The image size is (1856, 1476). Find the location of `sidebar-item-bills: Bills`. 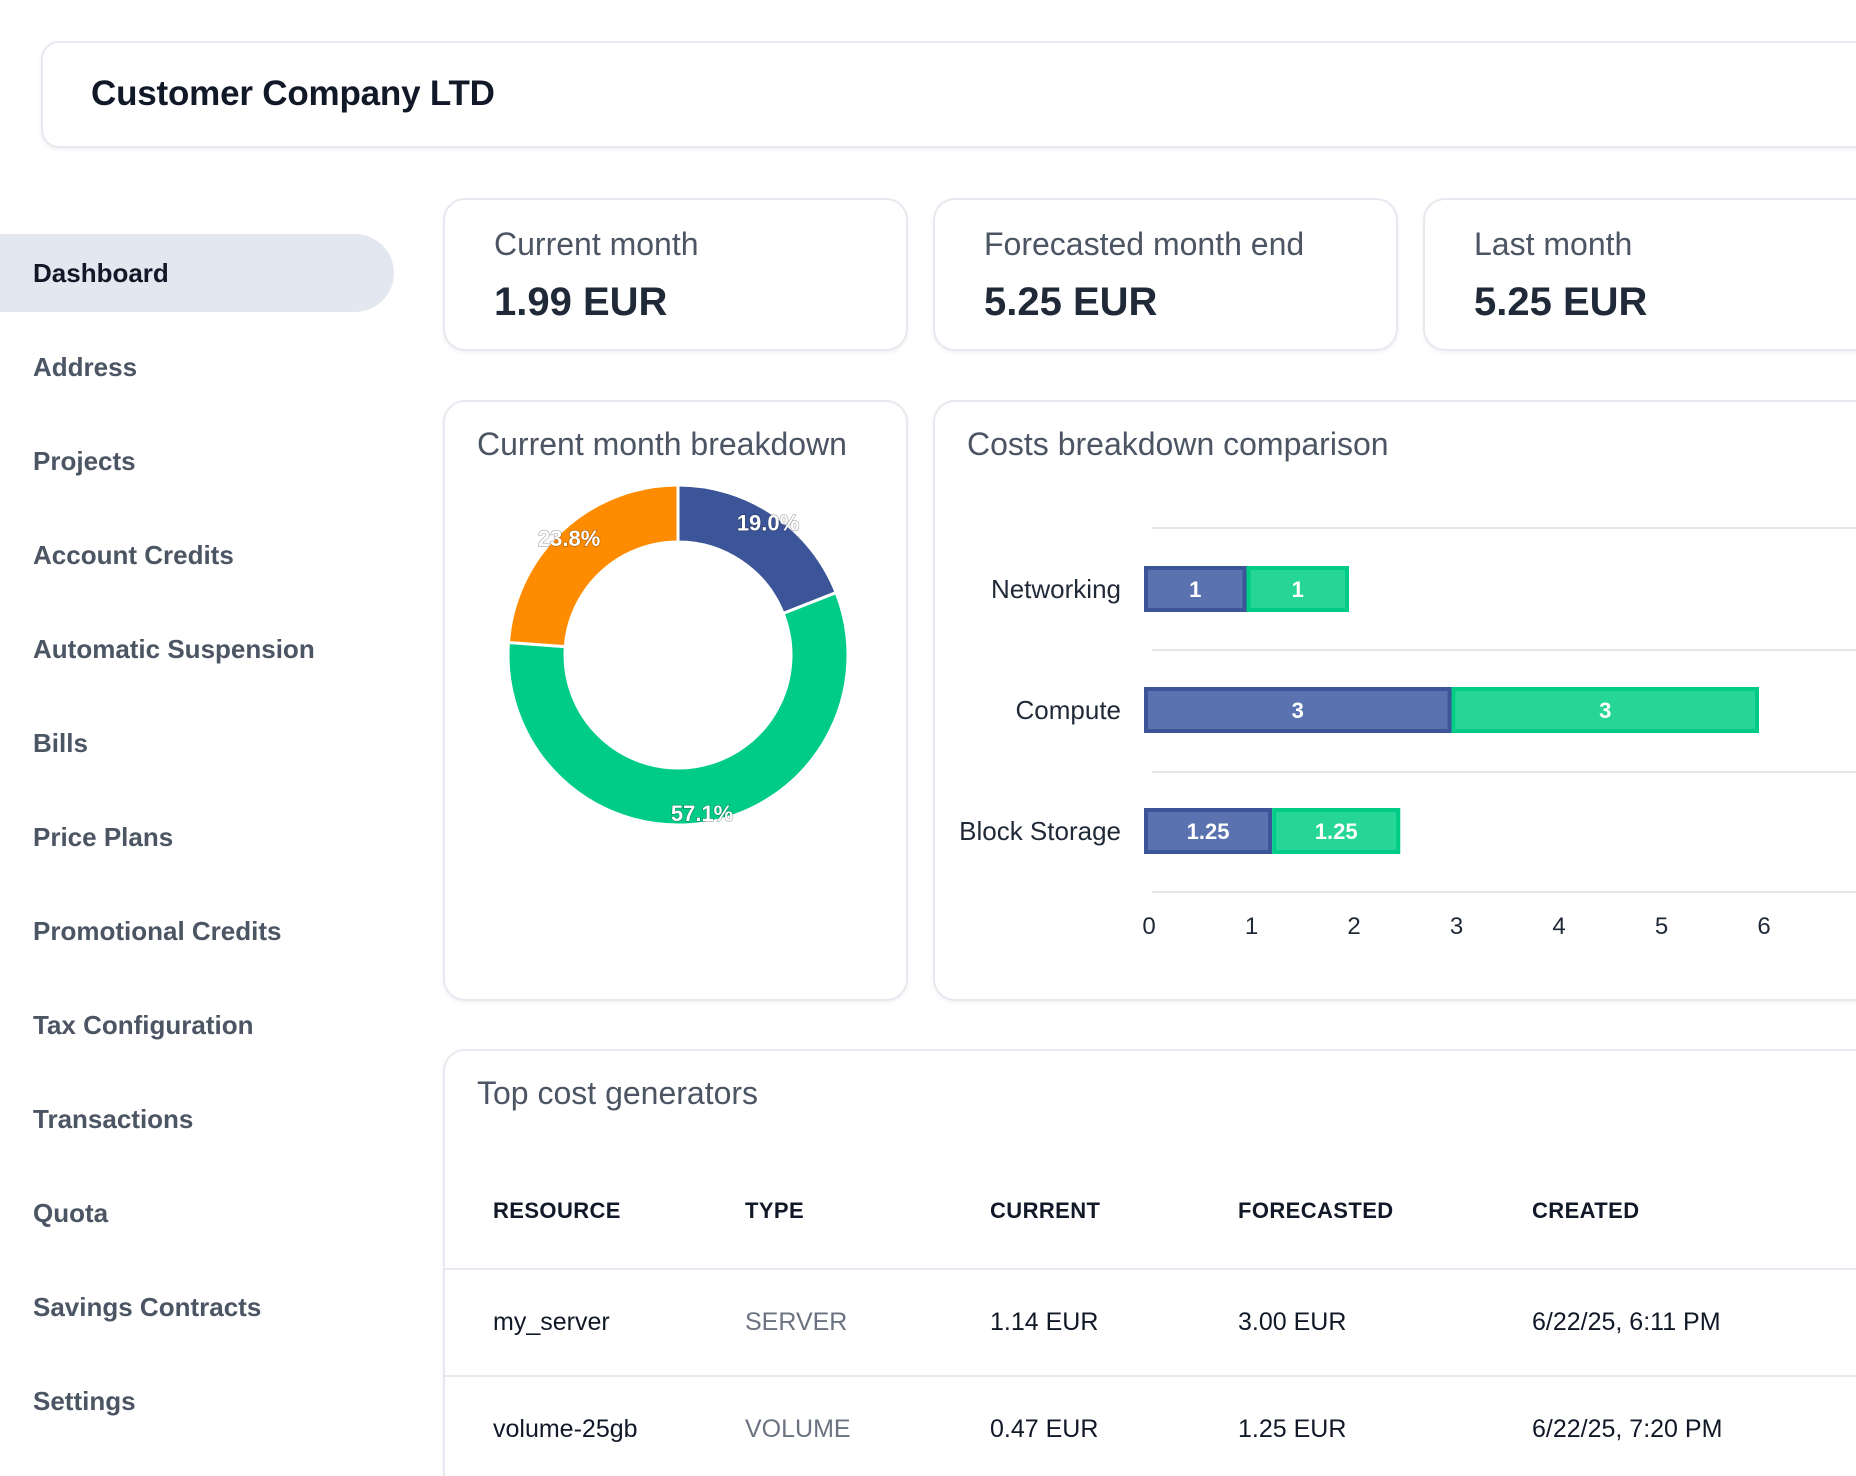

sidebar-item-bills: Bills is located at coordinates (60, 742).